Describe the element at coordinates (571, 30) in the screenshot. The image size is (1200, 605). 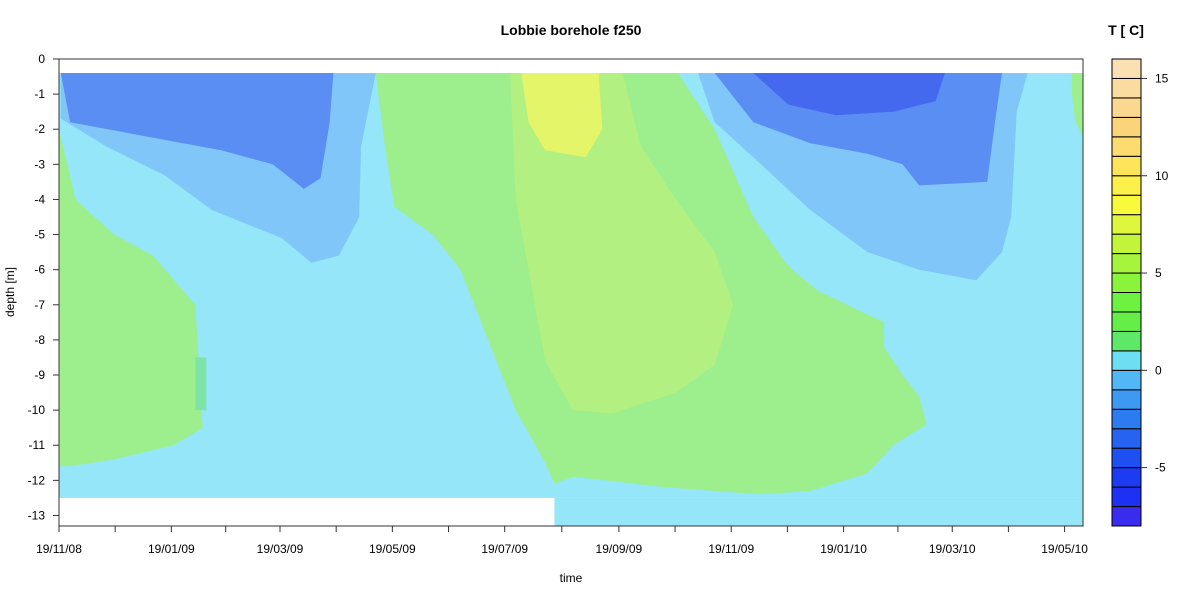
I see `chart-title: Lobbie borehole f250` at that location.